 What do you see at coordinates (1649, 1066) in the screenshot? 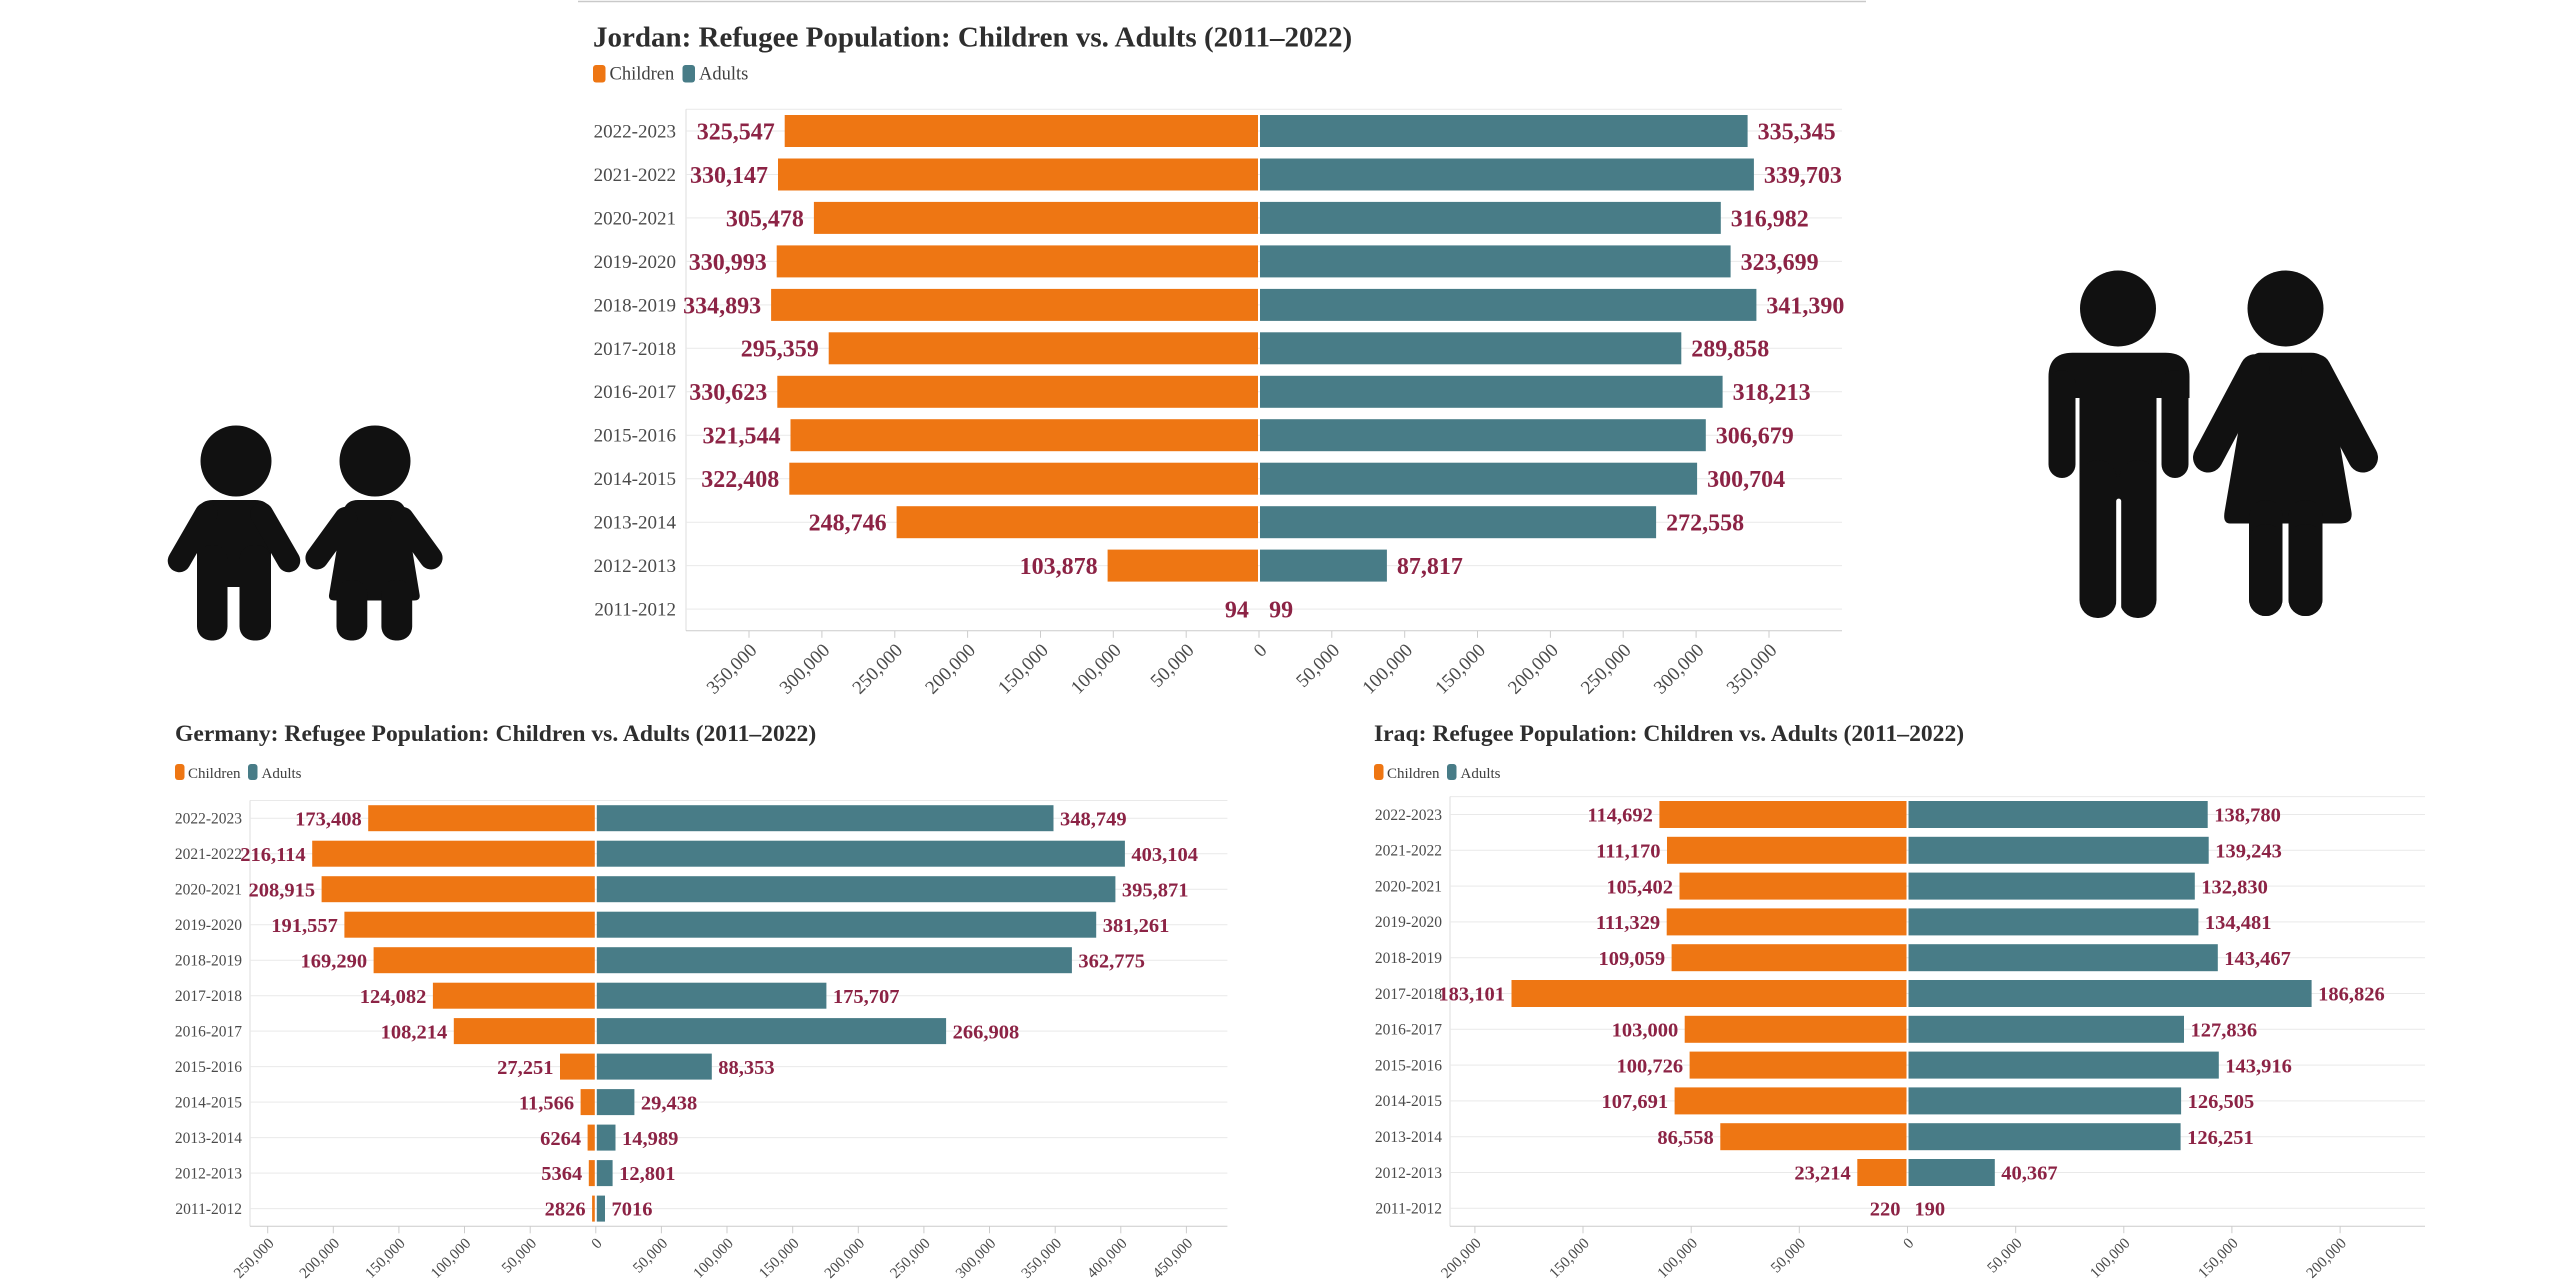
I see `svg-text: 100,726` at bounding box center [1649, 1066].